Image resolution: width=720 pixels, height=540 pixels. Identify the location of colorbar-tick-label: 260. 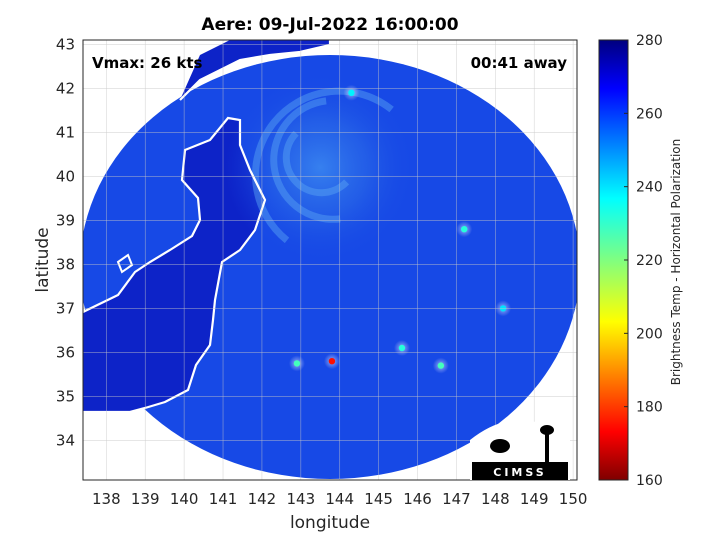
(649, 114).